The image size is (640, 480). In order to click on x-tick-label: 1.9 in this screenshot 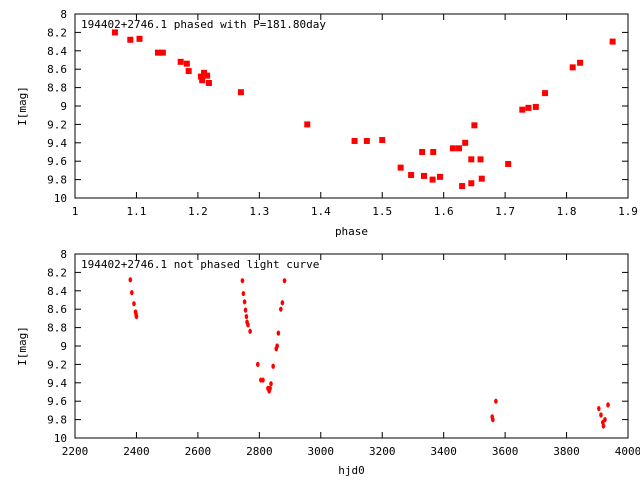, I will do `click(628, 211)`.